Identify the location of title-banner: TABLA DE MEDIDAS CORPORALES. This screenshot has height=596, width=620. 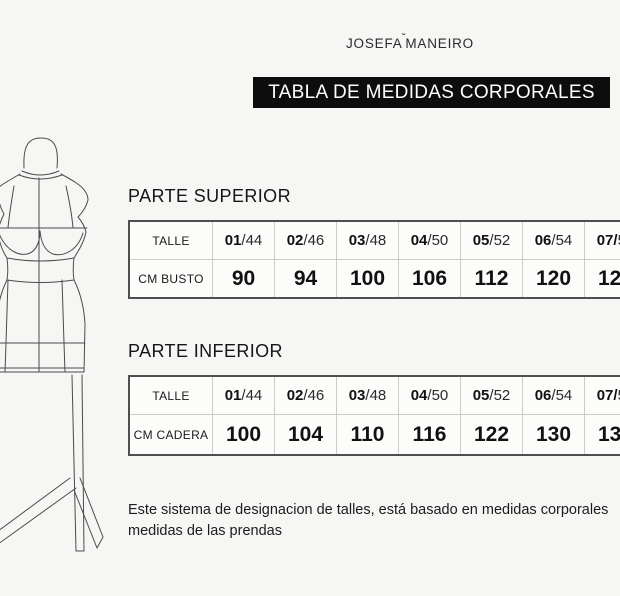
(431, 92).